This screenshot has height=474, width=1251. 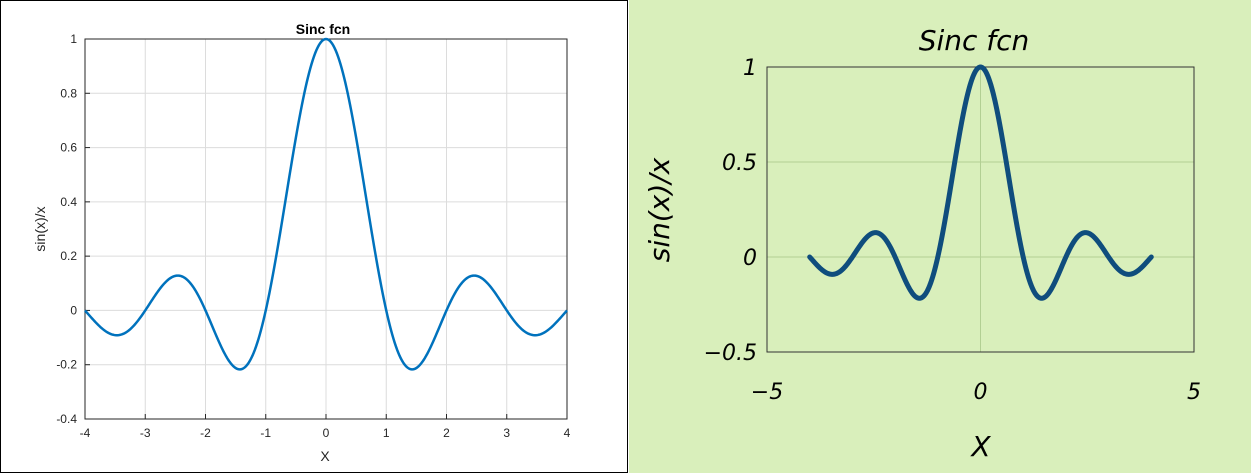 What do you see at coordinates (68, 148) in the screenshot?
I see `y-tick-label: 0.6` at bounding box center [68, 148].